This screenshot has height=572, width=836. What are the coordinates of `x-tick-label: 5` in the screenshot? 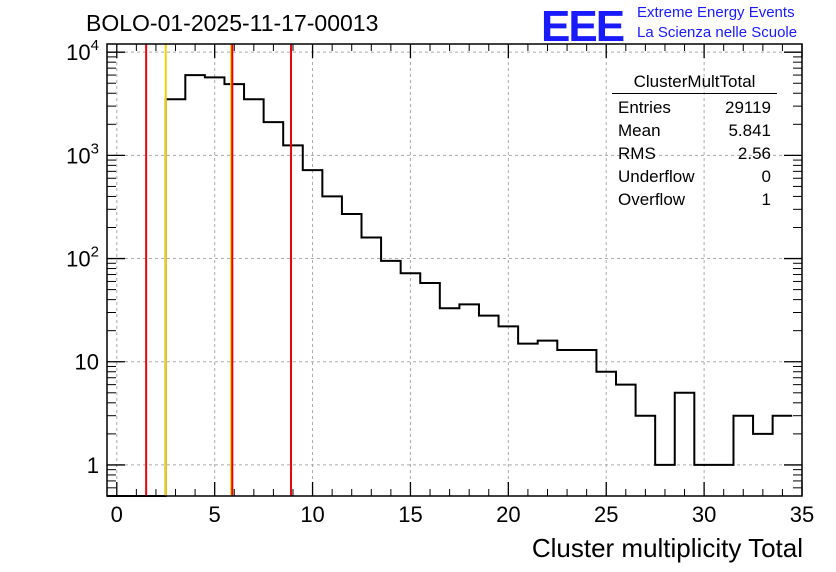 It's located at (215, 514).